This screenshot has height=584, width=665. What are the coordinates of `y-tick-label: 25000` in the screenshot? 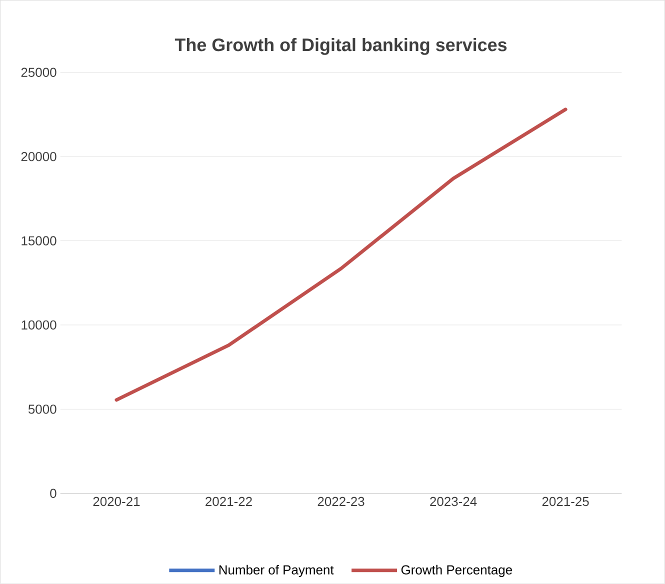 It's located at (38, 73).